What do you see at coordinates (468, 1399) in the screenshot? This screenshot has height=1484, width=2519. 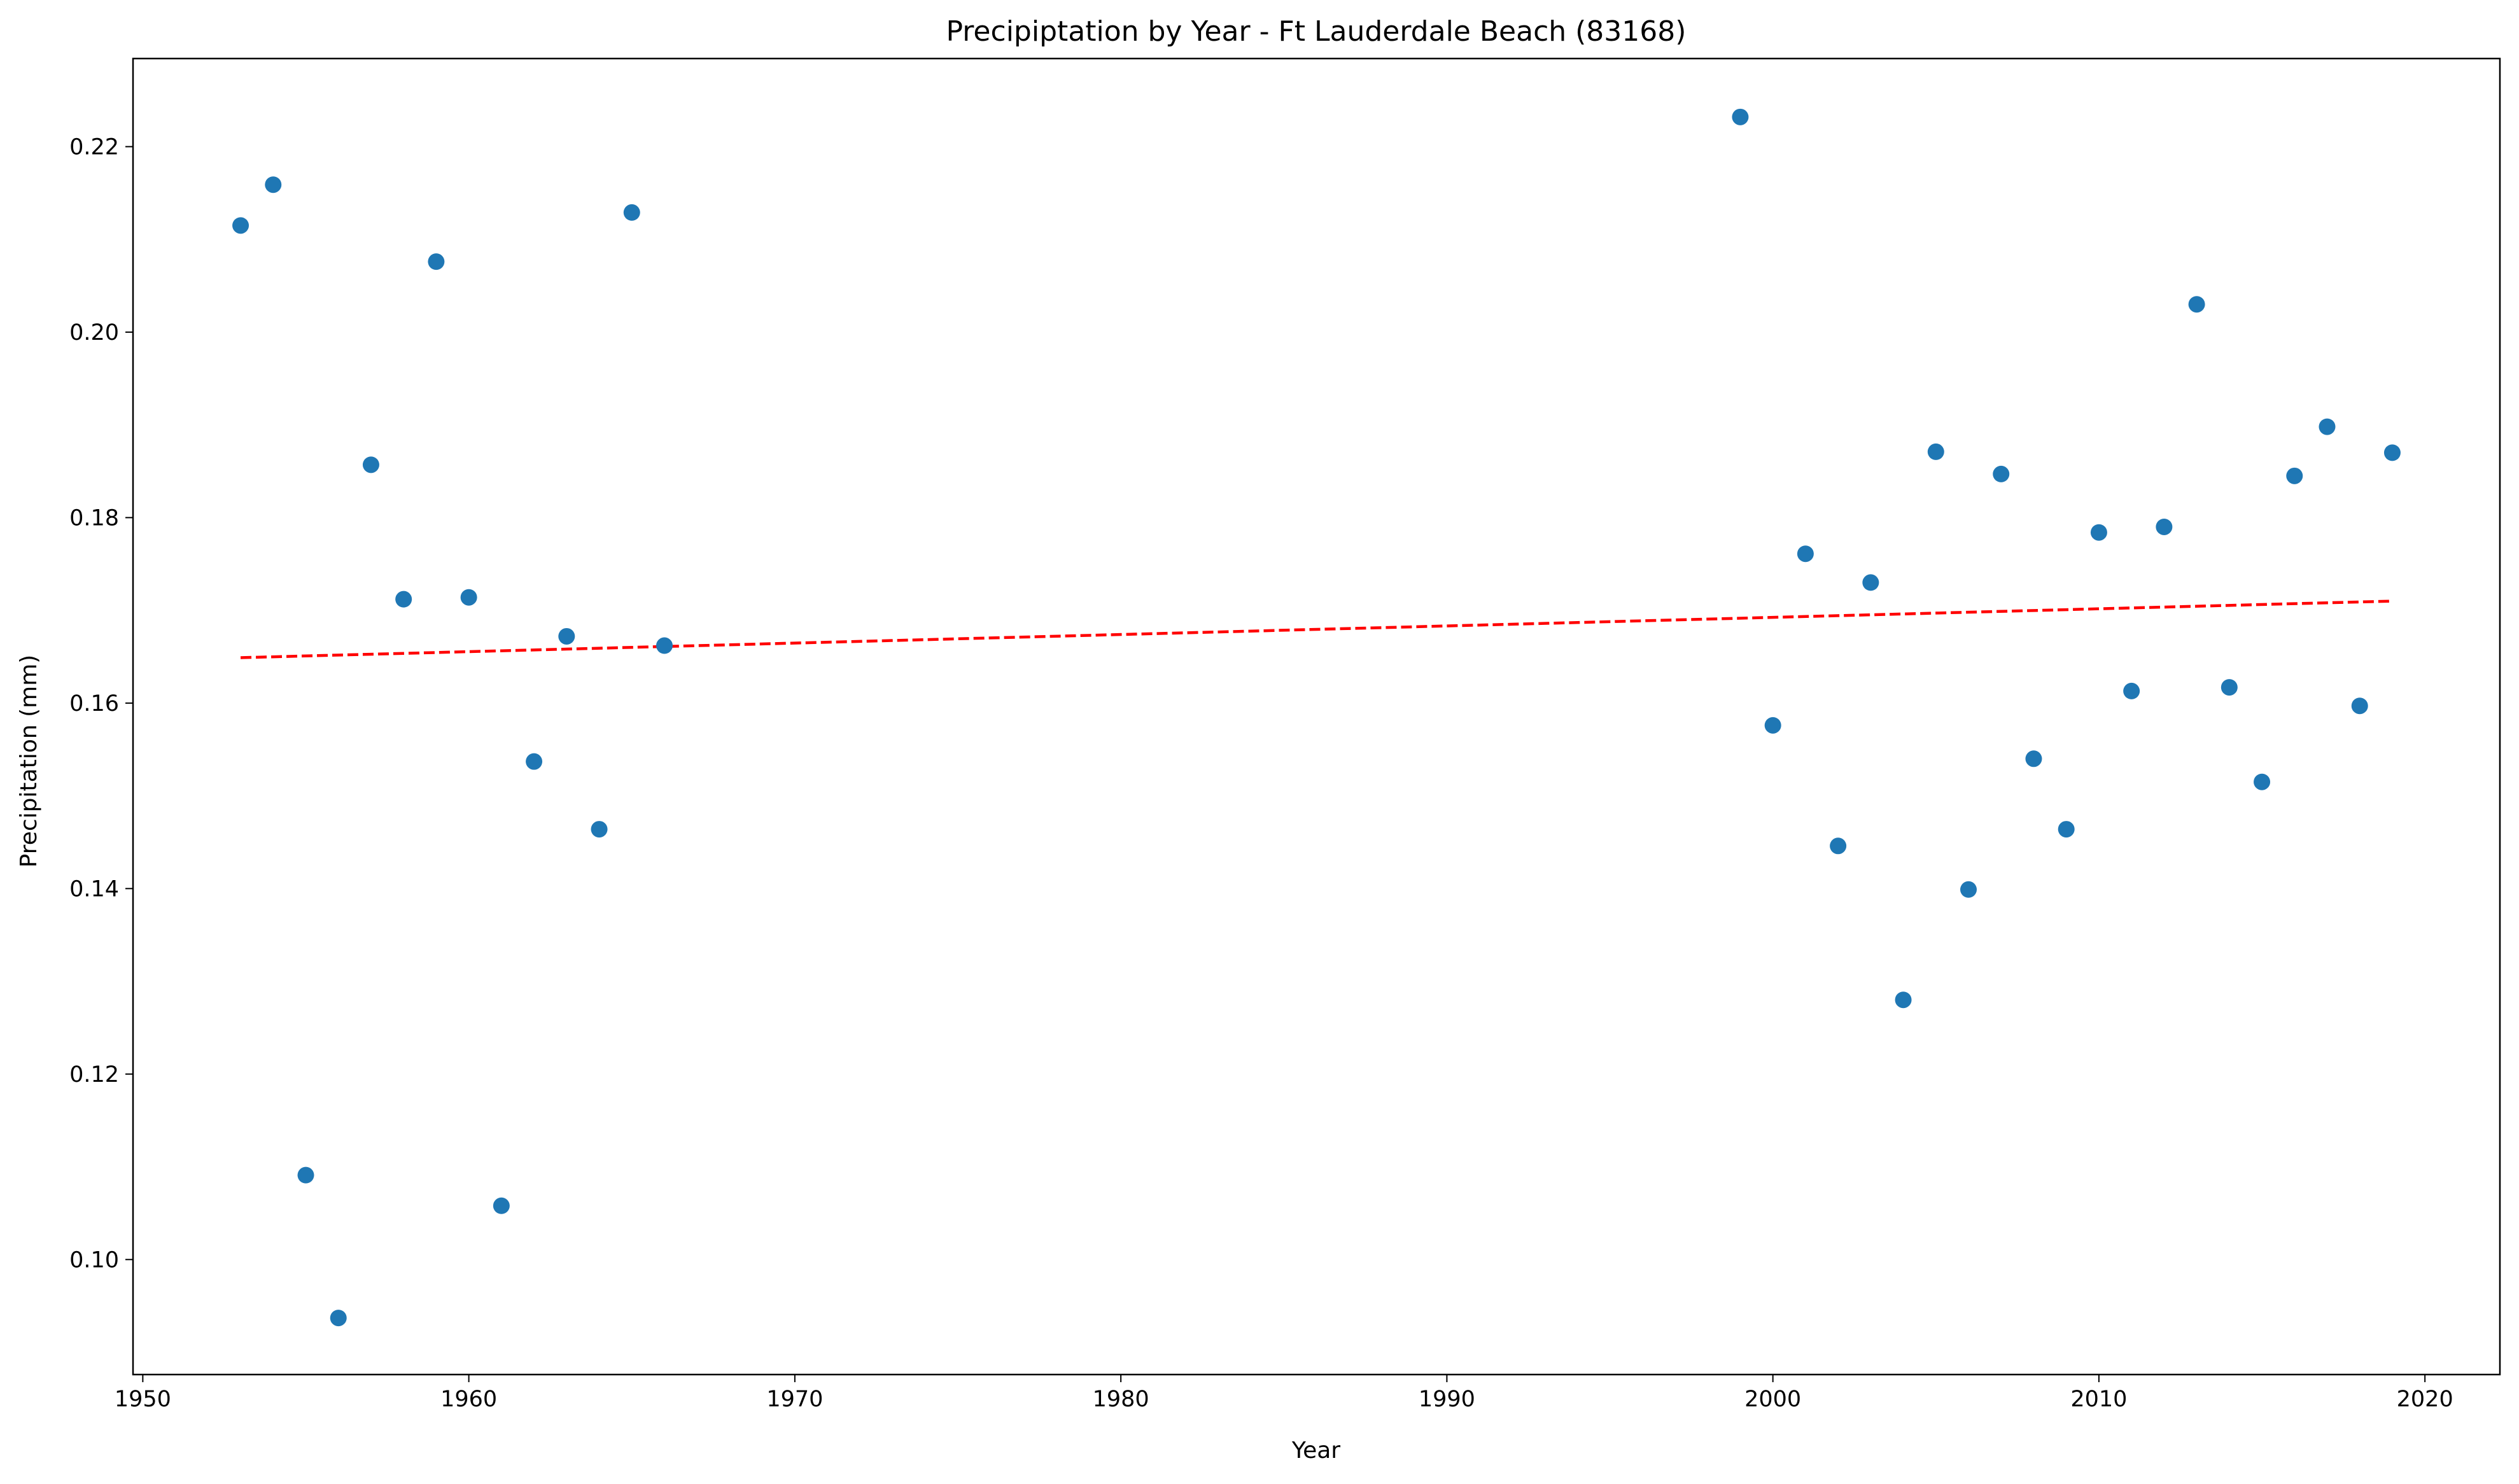 I see `x-tick-label: 1960` at bounding box center [468, 1399].